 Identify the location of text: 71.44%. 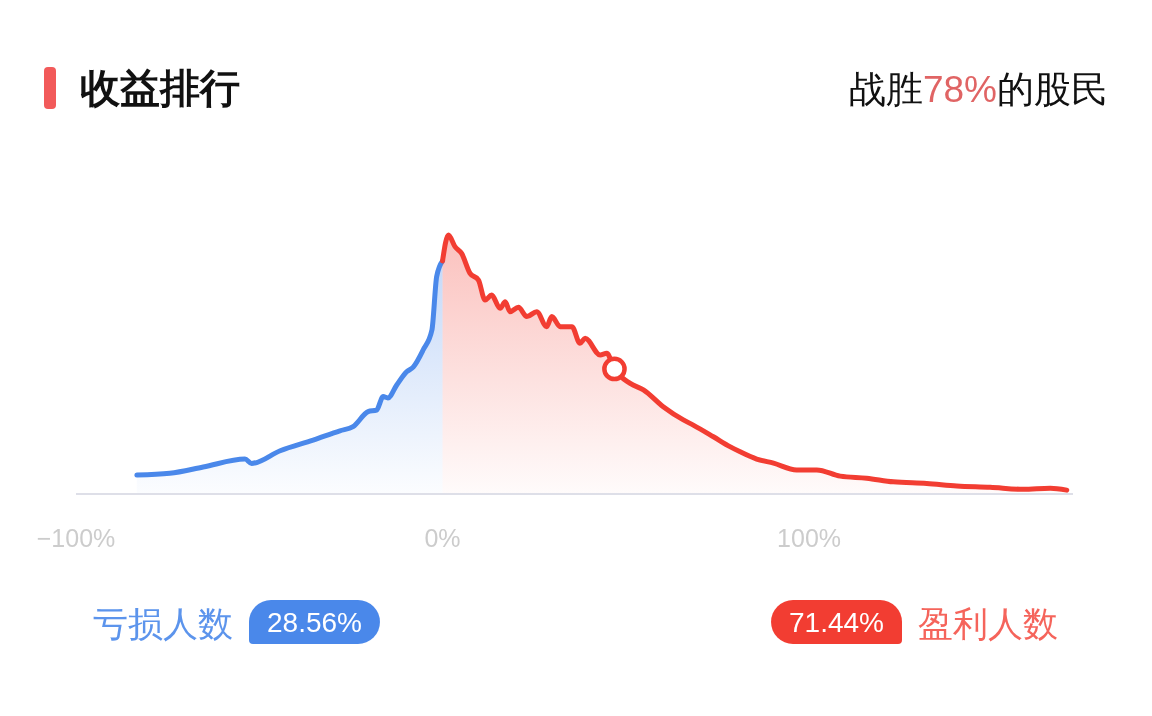
(836, 622).